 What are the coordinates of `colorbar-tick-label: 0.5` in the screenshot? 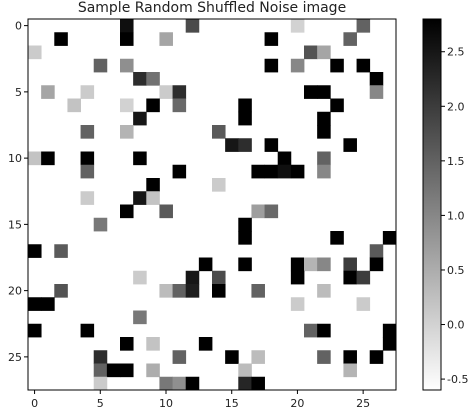 It's located at (456, 270).